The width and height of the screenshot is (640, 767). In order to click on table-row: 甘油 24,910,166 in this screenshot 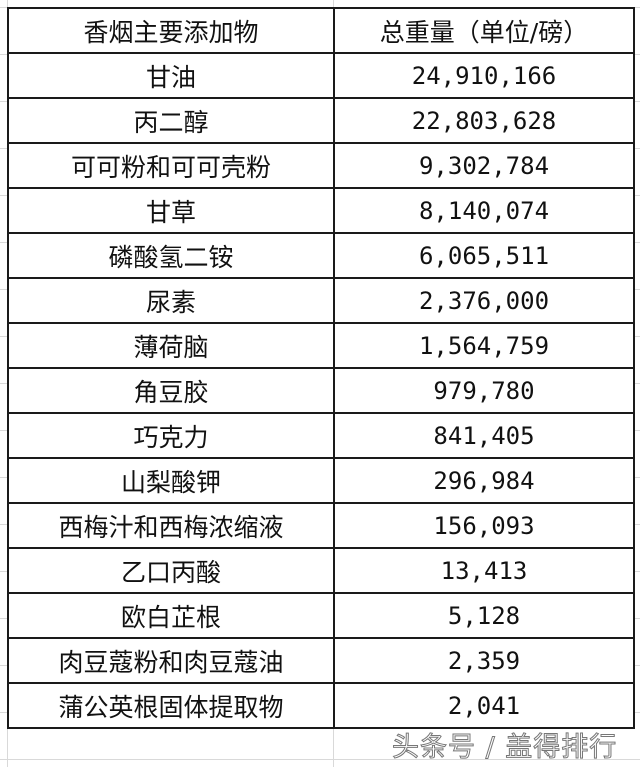, I will do `click(321, 75)`.